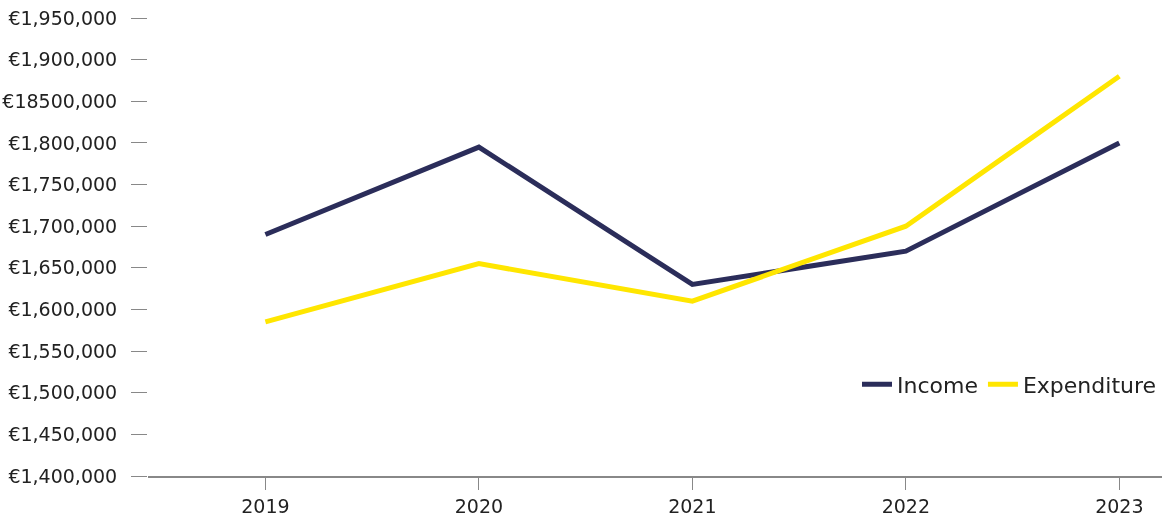 The width and height of the screenshot is (1170, 526). Describe the element at coordinates (1089, 385) in the screenshot. I see `legend-label: Expenditure` at that location.